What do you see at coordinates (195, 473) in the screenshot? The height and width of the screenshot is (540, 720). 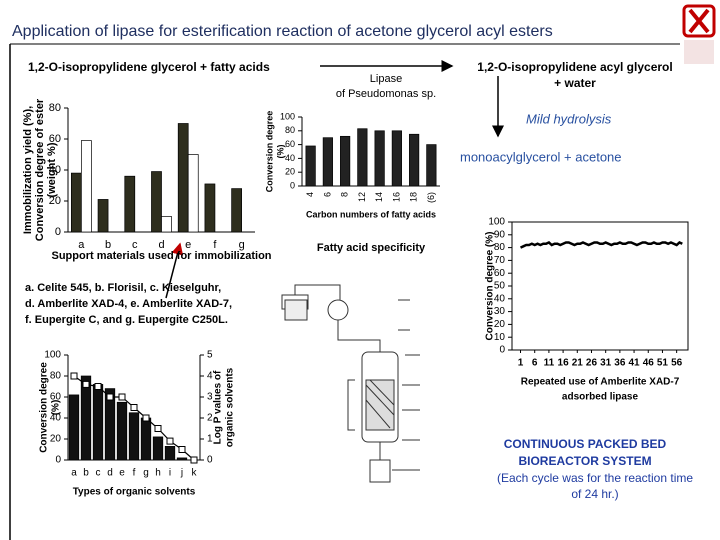 I see `x-tick-label: k` at bounding box center [195, 473].